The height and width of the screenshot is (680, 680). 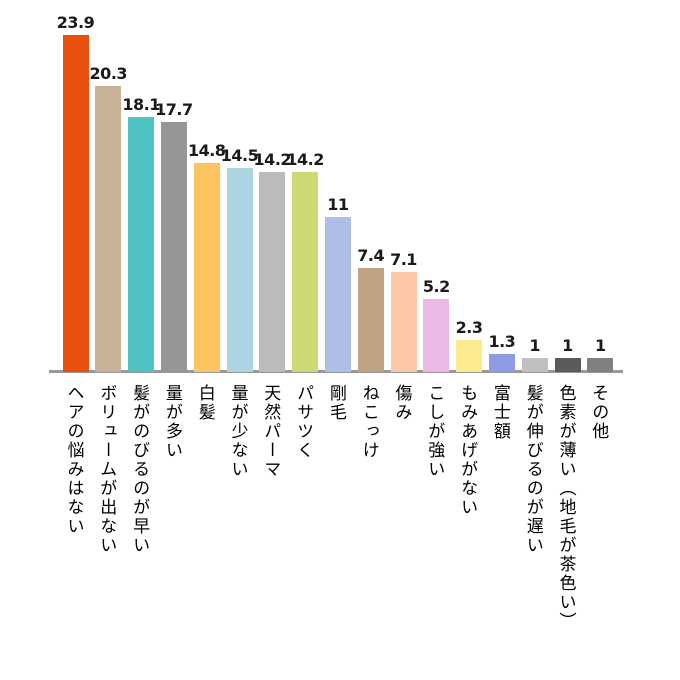 I want to click on bar-category-label: 量が多い, so click(x=172, y=422).